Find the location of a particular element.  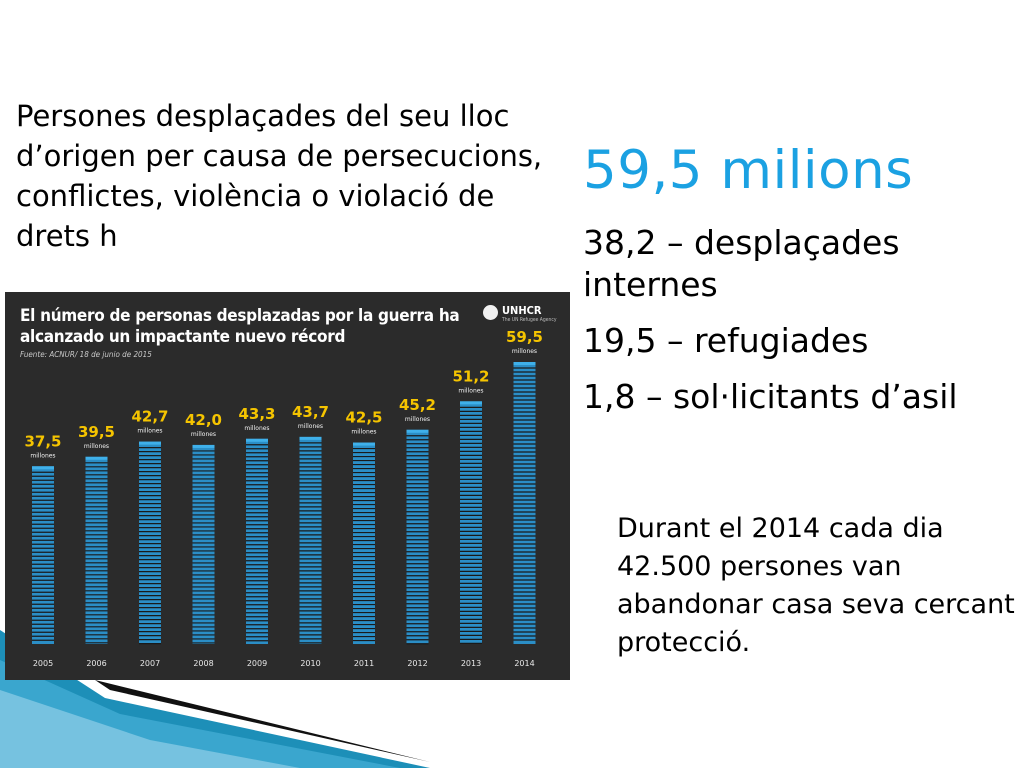

value-label-2009: 43,3 is located at coordinates (256, 414).